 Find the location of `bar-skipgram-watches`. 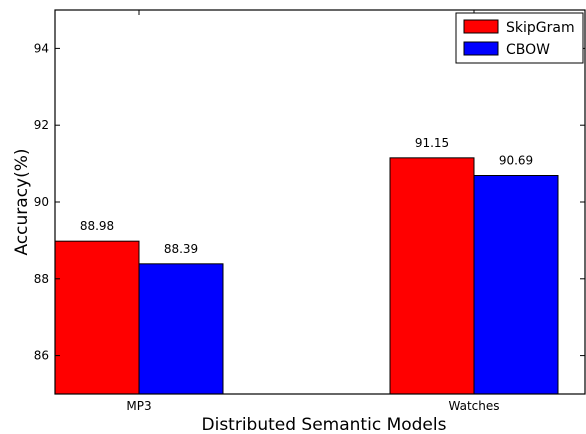

bar-skipgram-watches is located at coordinates (432, 276).